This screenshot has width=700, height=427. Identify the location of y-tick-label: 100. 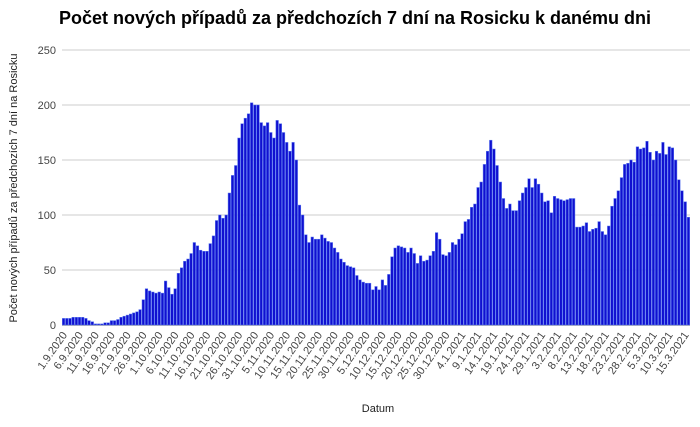
(47, 216).